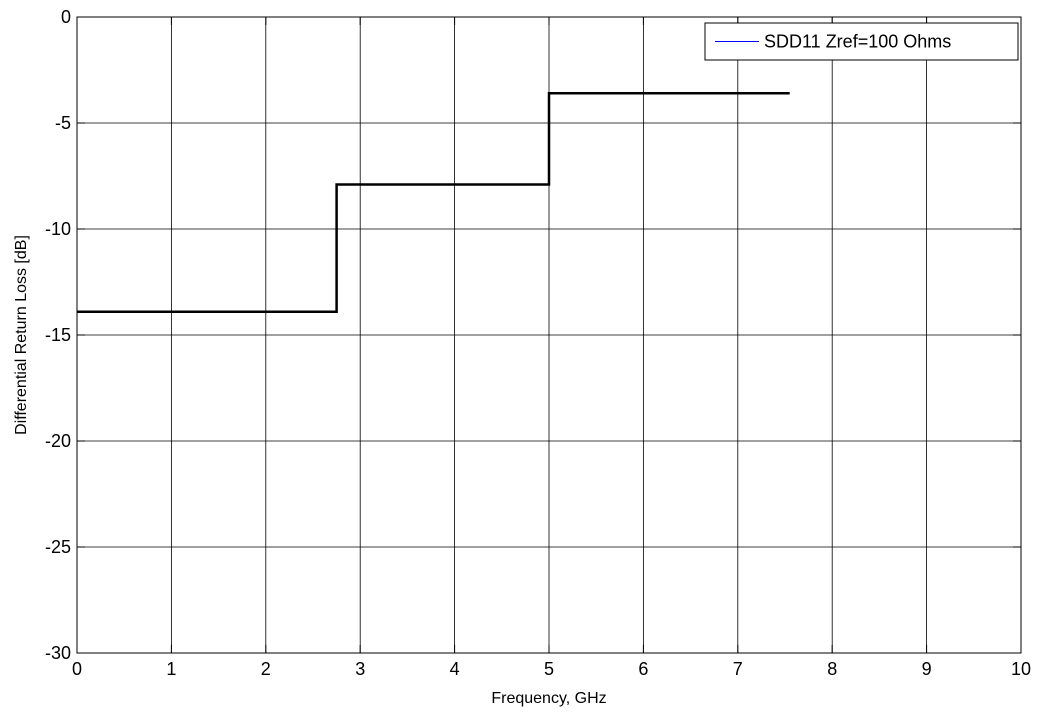 This screenshot has height=716, width=1037. What do you see at coordinates (58, 547) in the screenshot?
I see `y-tick-label: -25` at bounding box center [58, 547].